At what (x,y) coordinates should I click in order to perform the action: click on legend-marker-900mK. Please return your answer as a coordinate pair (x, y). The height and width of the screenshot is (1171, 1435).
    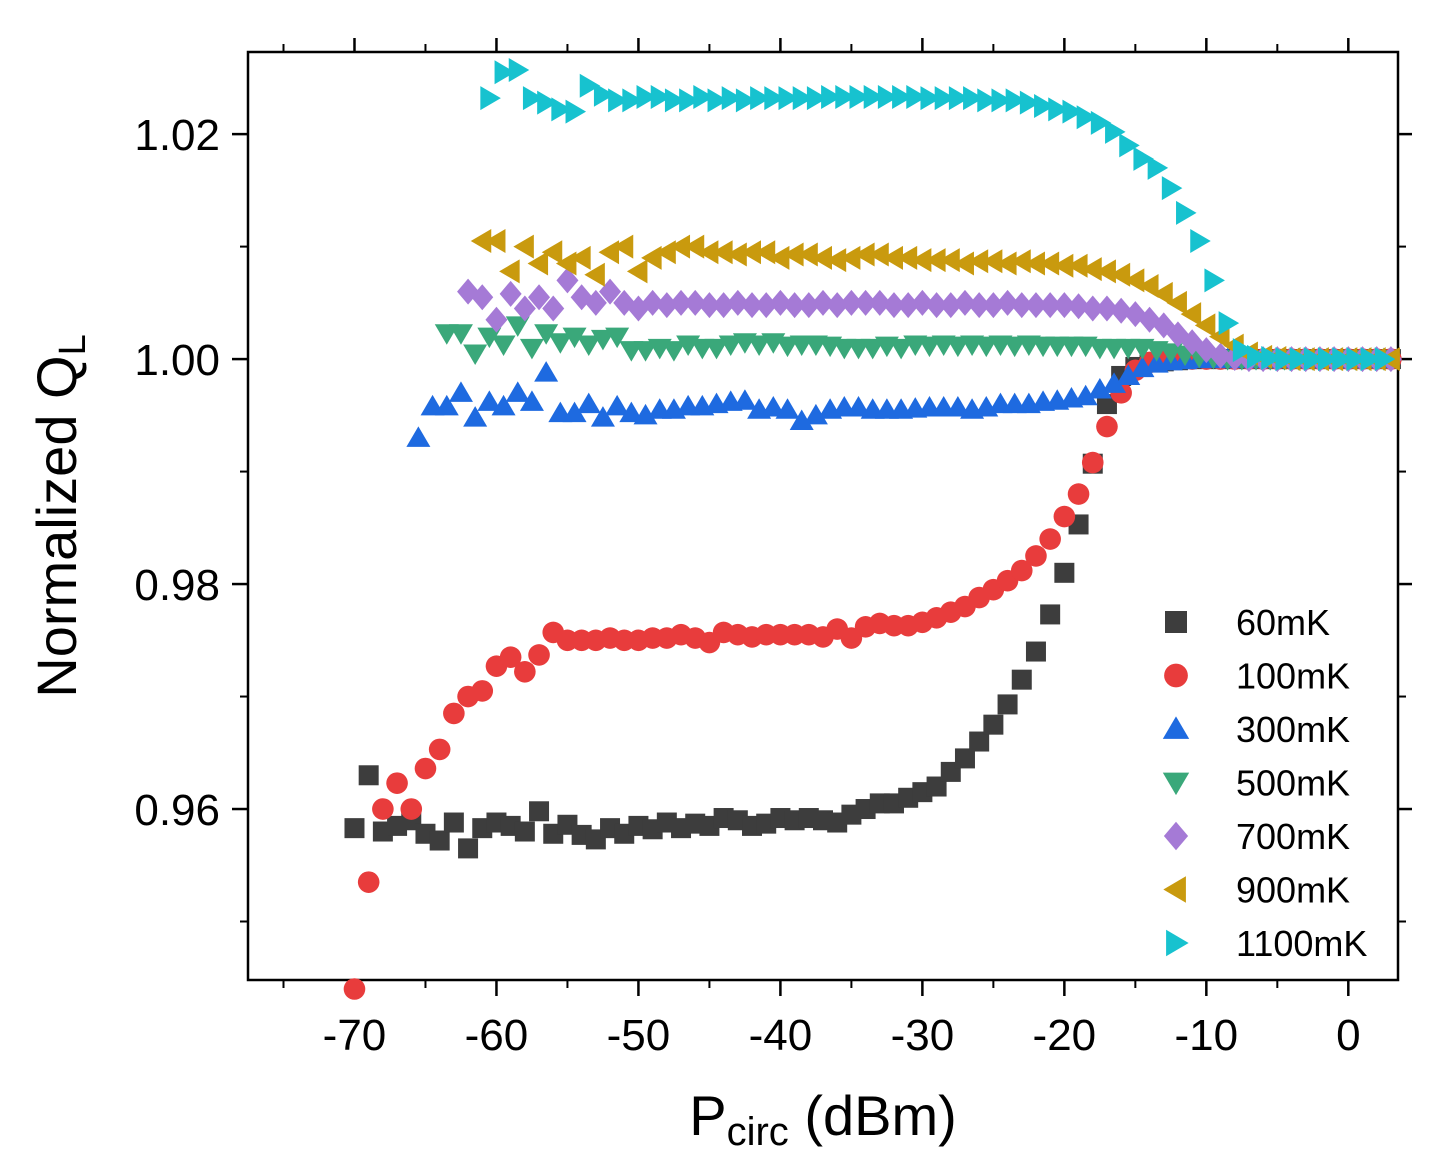
    Looking at the image, I should click on (1174, 889).